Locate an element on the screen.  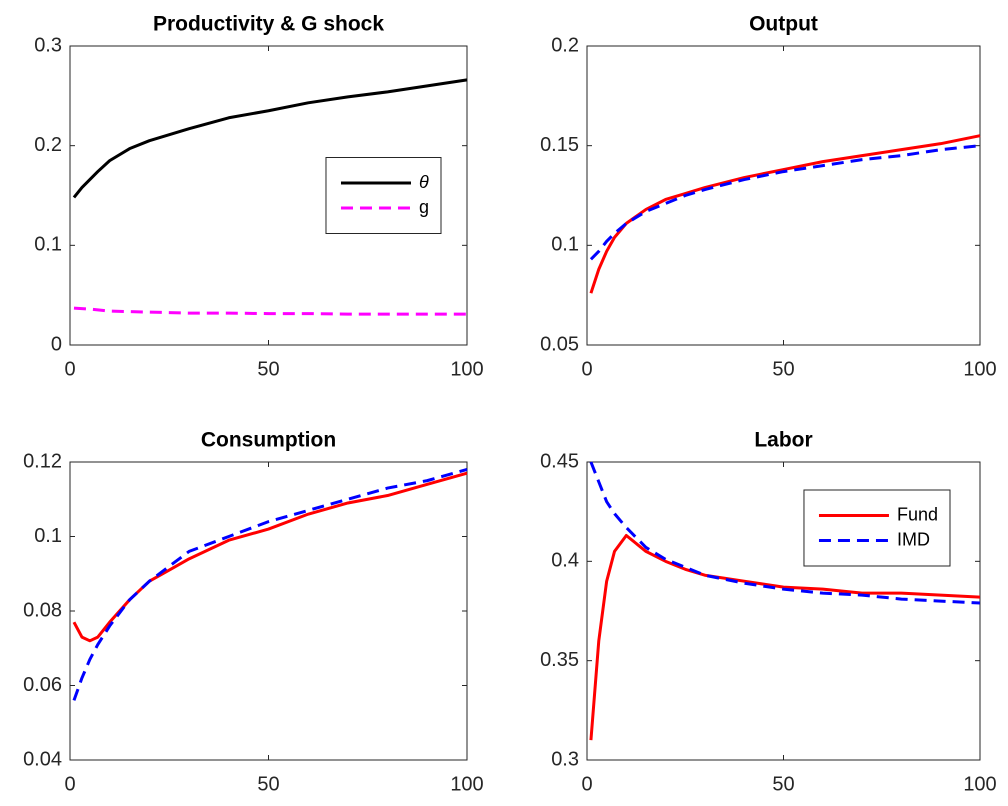
chart-title: Productivity & G shock is located at coordinates (268, 24).